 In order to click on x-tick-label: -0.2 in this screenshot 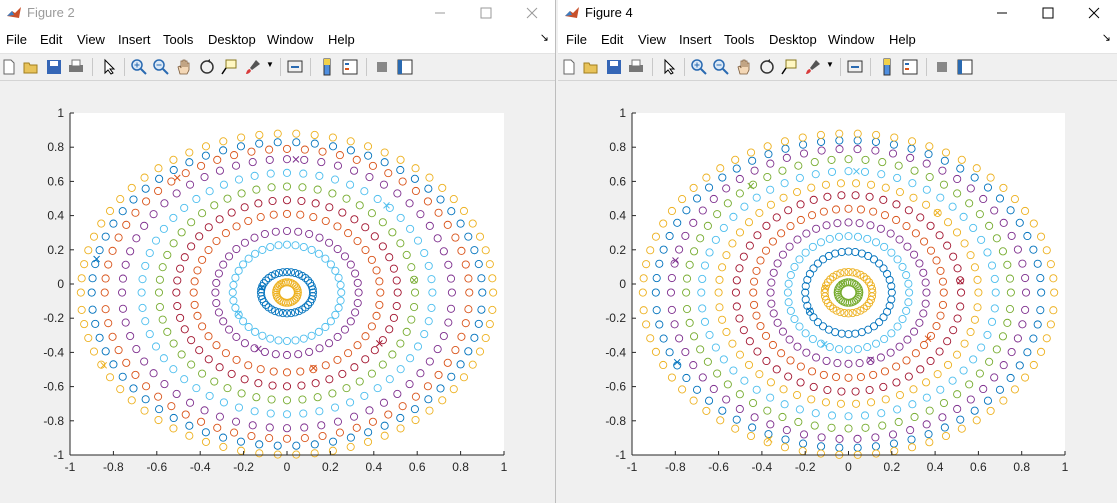, I will do `click(243, 467)`.